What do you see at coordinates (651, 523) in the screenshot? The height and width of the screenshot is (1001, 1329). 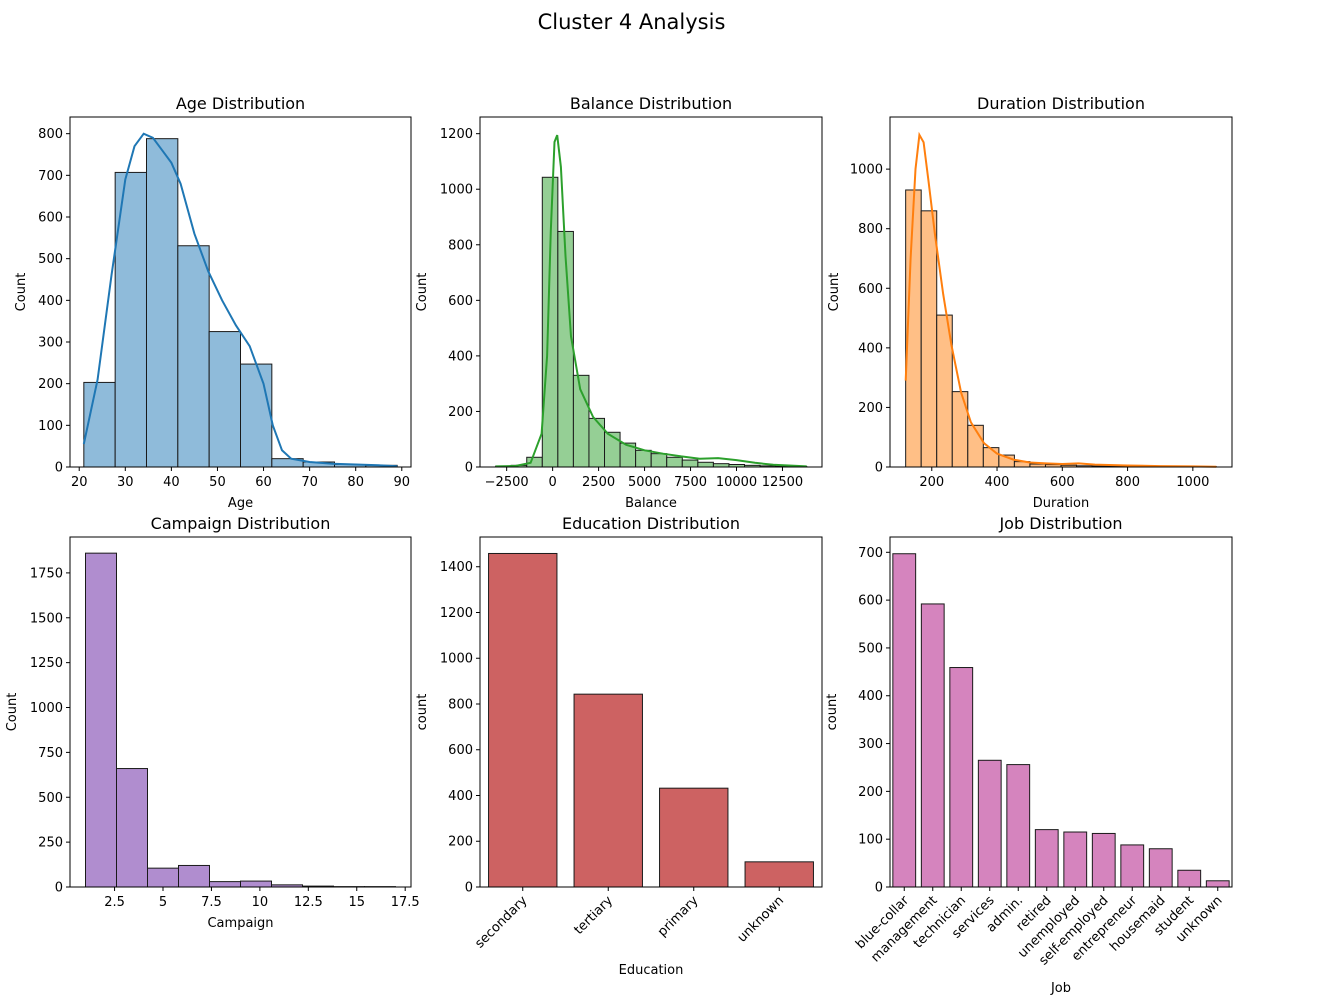 I see `subplot-title: Education Distribution` at bounding box center [651, 523].